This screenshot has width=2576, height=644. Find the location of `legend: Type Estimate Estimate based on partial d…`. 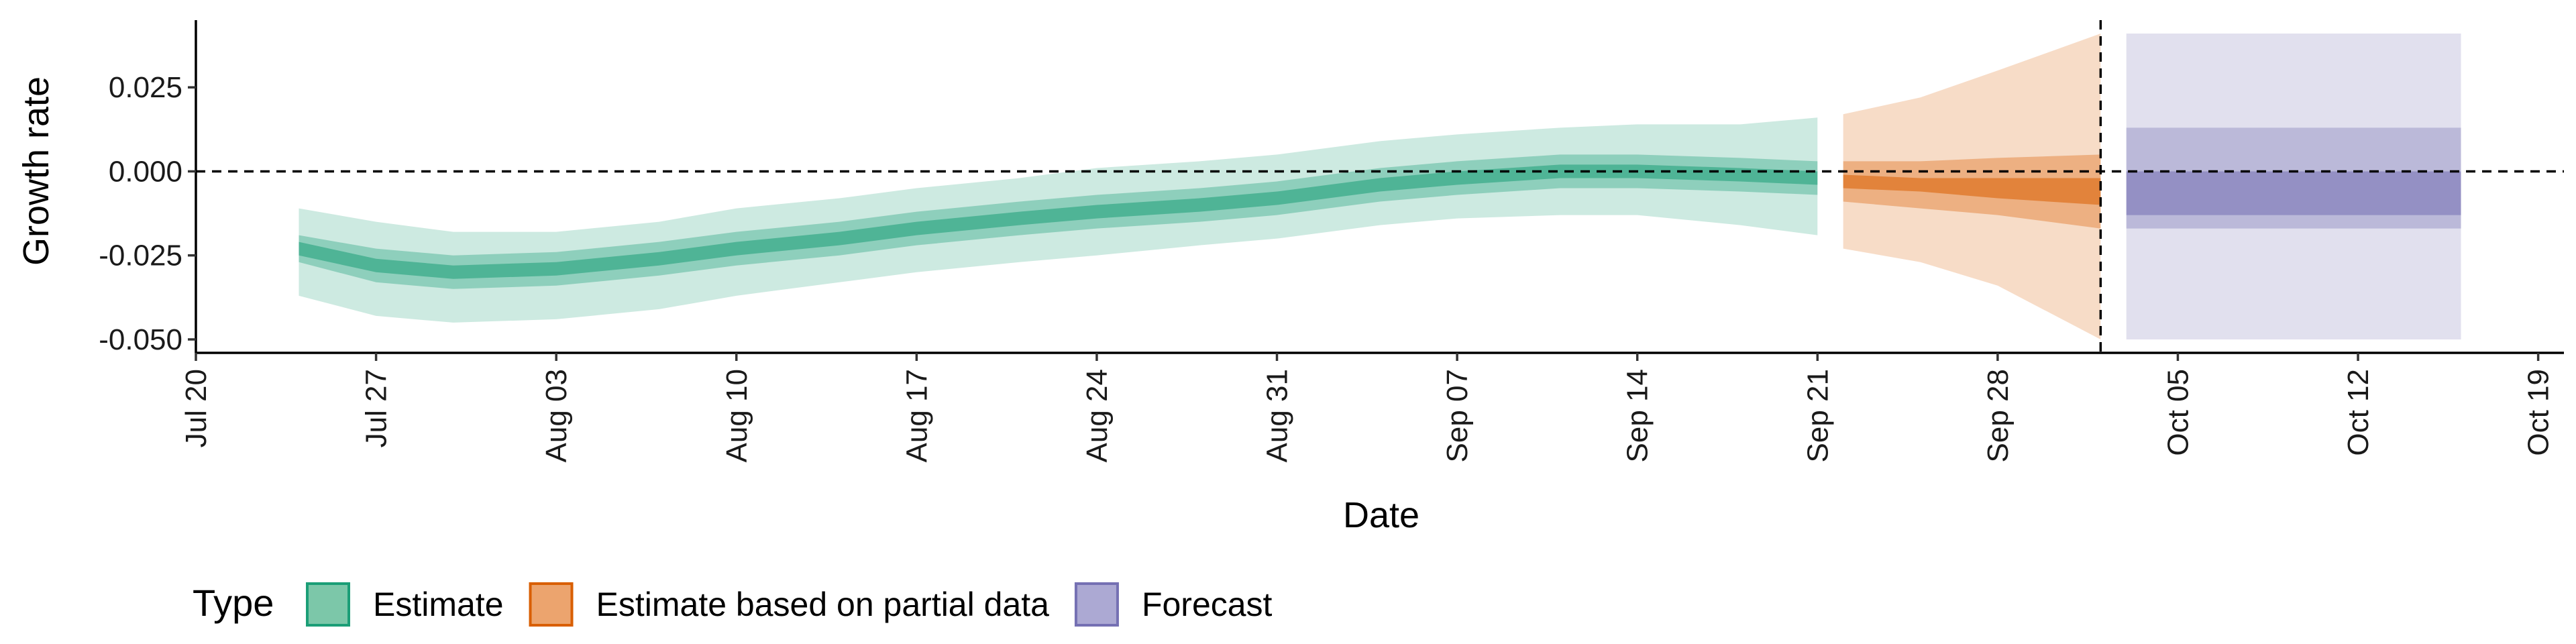

legend: Type Estimate Estimate based on partial d… is located at coordinates (733, 604).